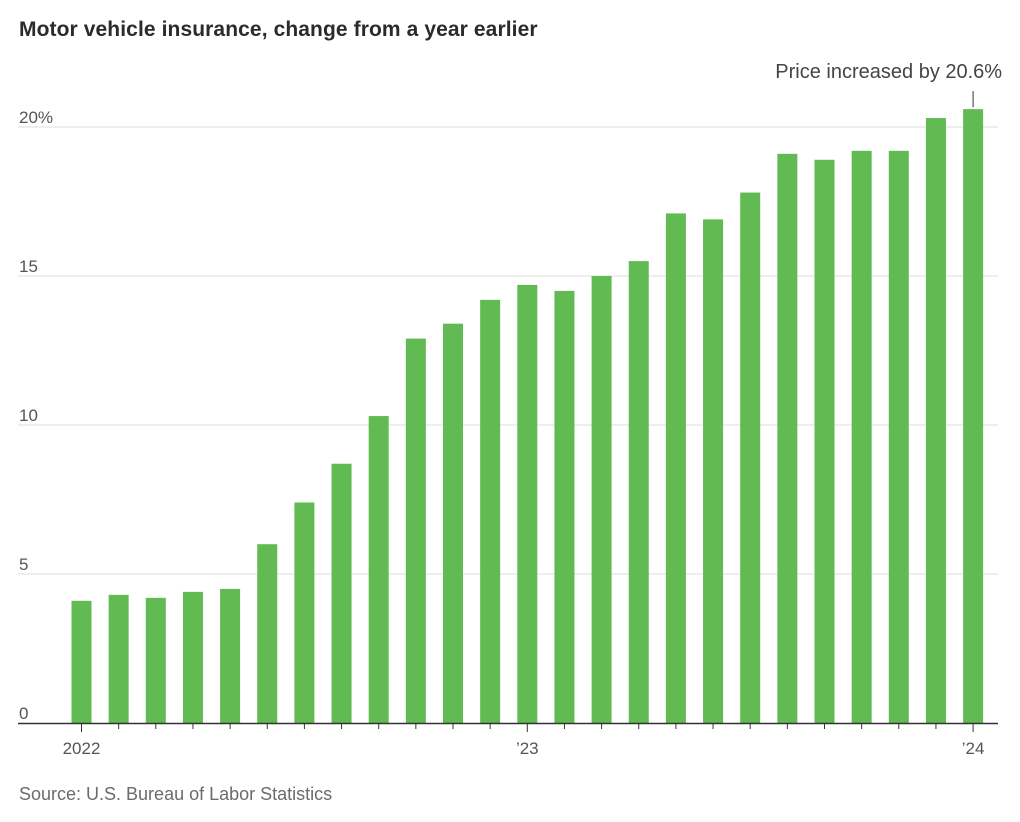 This screenshot has width=1020, height=822. Describe the element at coordinates (176, 794) in the screenshot. I see `source-note: Source: U.S. Bureau of Labor Statistics` at that location.